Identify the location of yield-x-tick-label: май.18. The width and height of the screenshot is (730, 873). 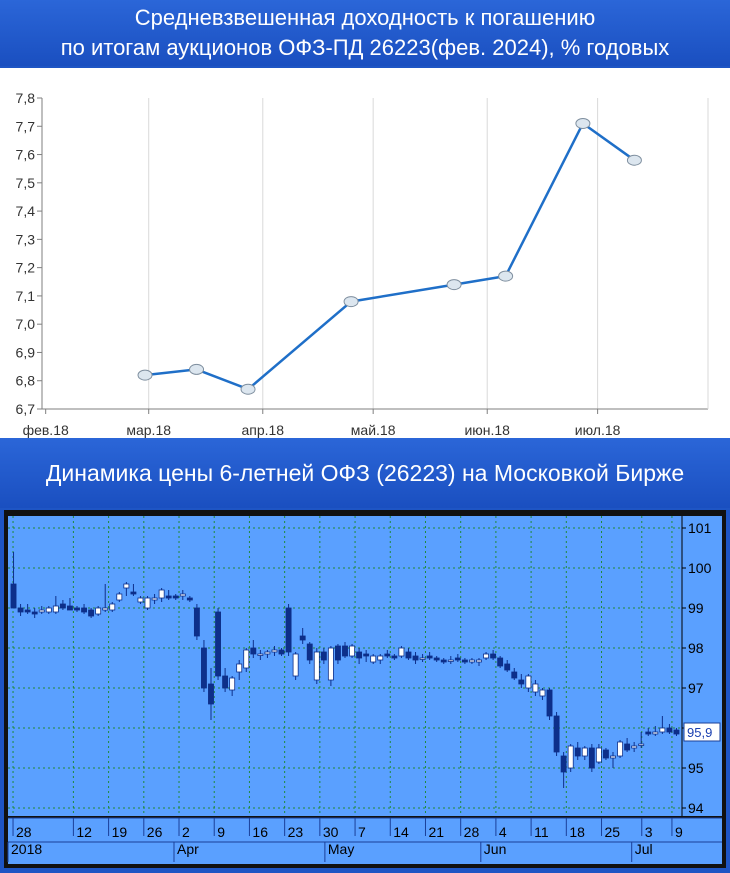
(373, 430).